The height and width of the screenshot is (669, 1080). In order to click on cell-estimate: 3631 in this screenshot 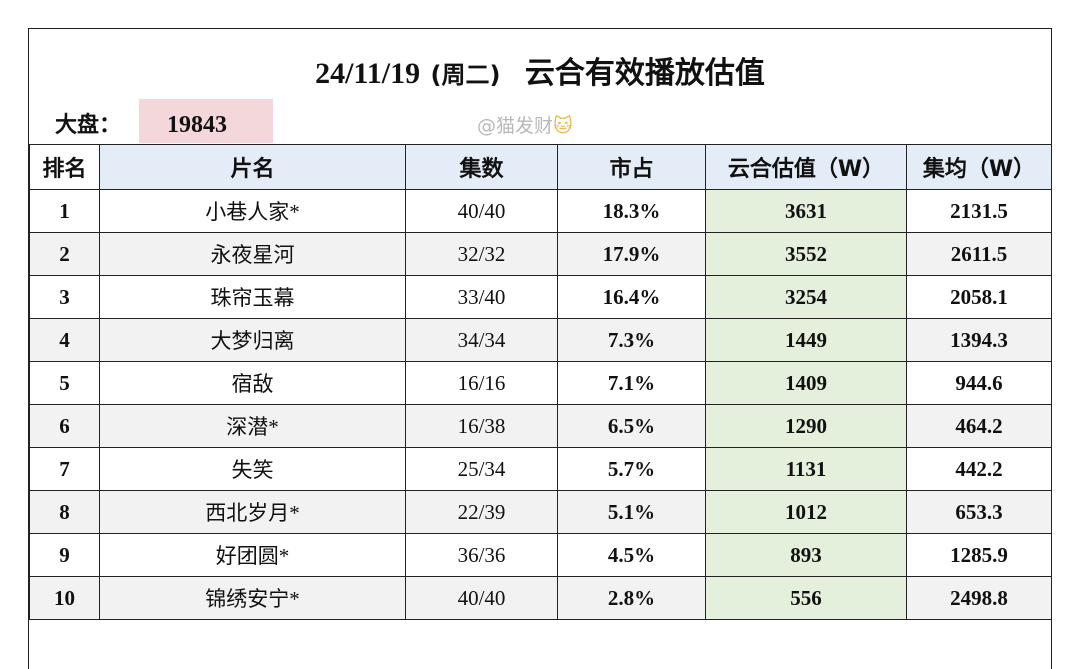, I will do `click(806, 211)`.